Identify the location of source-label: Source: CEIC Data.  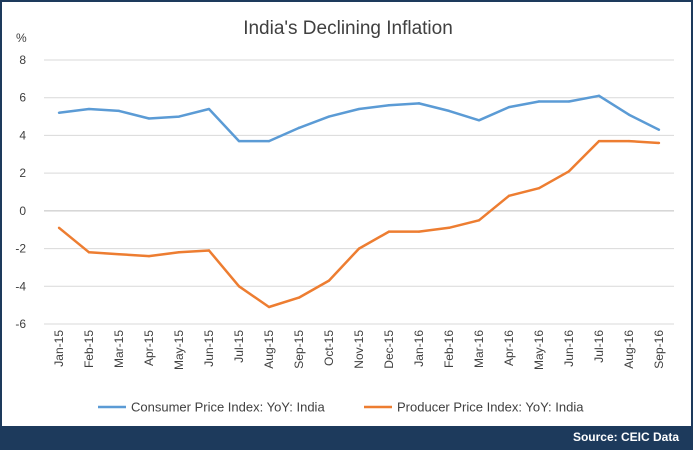
(625, 437).